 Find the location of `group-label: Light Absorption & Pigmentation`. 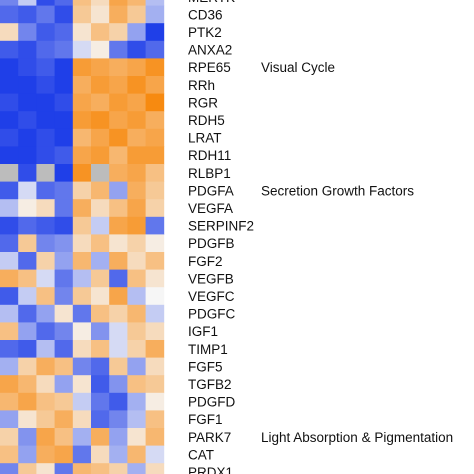

group-label: Light Absorption & Pigmentation is located at coordinates (357, 437).